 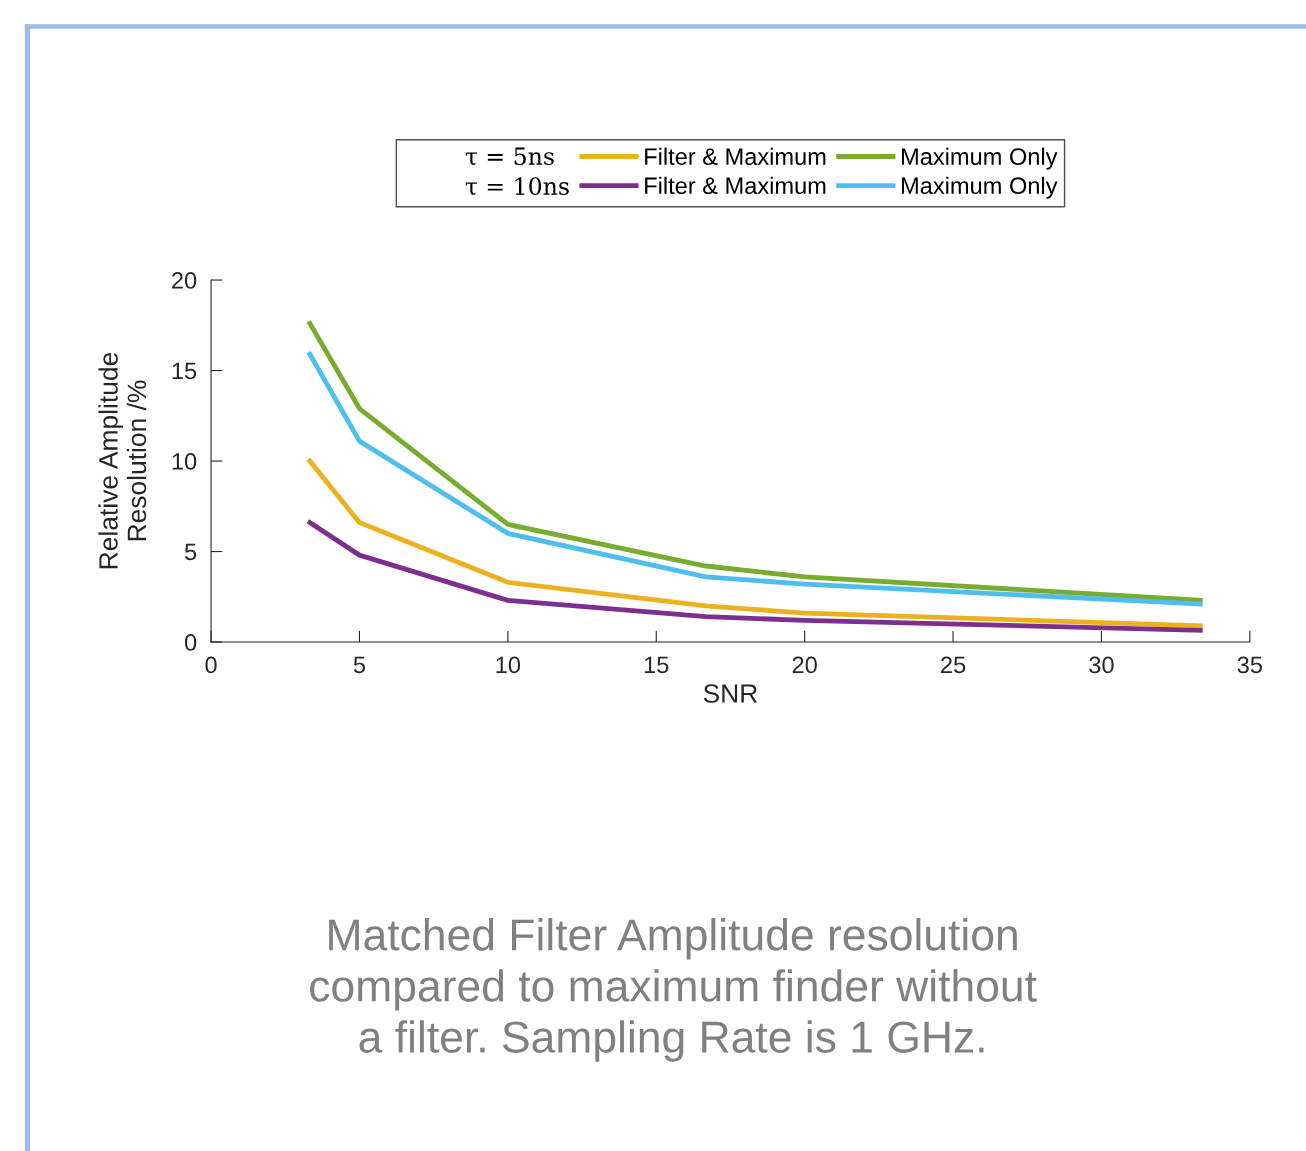 What do you see at coordinates (1249, 665) in the screenshot?
I see `x-tick-label: 35` at bounding box center [1249, 665].